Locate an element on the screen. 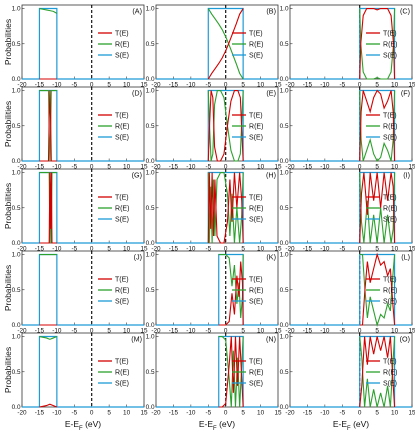 Image resolution: width=415 pixels, height=437 pixels. panel-label: (J) is located at coordinates (138, 257).